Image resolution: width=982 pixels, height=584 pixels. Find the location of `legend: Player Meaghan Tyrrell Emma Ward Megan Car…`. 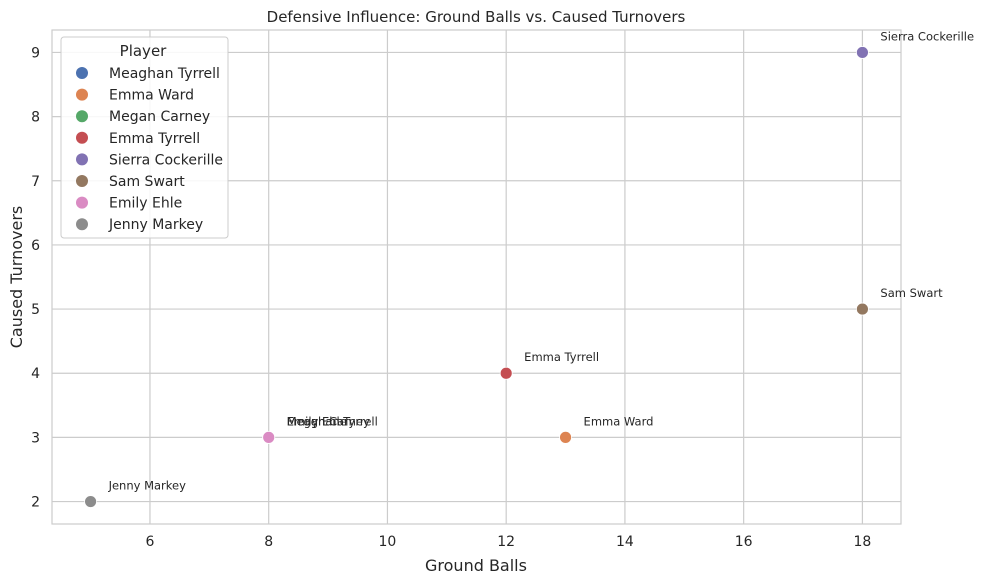

legend: Player Meaghan Tyrrell Emma Ward Megan Car… is located at coordinates (144, 137).